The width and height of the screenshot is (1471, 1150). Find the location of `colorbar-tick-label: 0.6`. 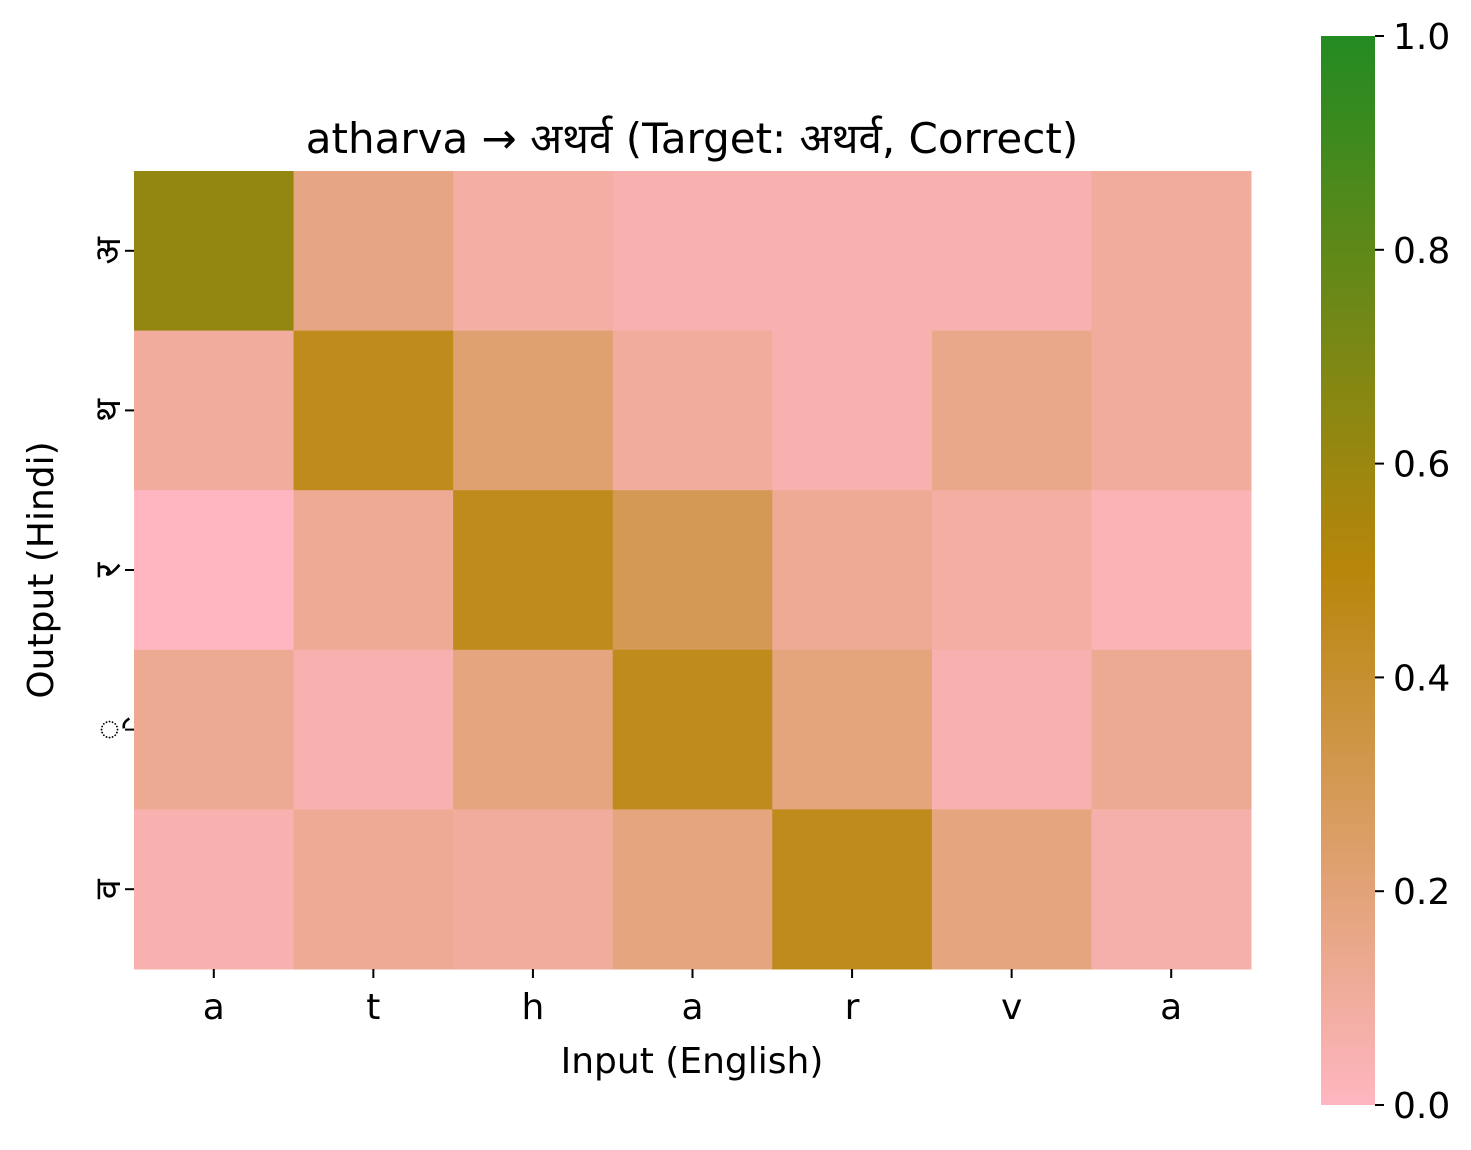

colorbar-tick-label: 0.6 is located at coordinates (1421, 465).